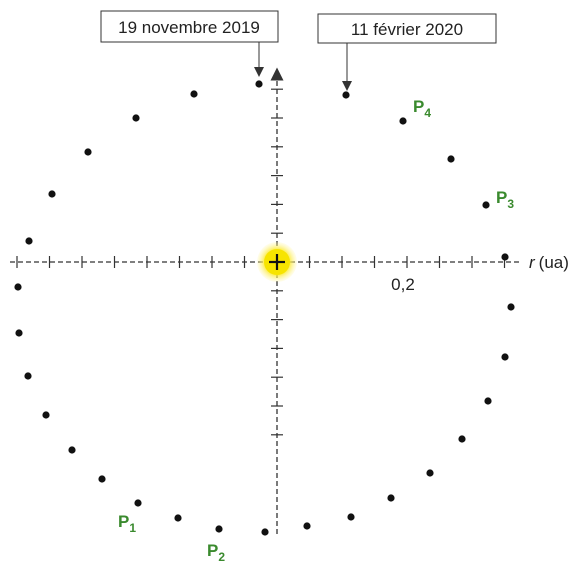  I want to click on callout-right-box, so click(407, 28).